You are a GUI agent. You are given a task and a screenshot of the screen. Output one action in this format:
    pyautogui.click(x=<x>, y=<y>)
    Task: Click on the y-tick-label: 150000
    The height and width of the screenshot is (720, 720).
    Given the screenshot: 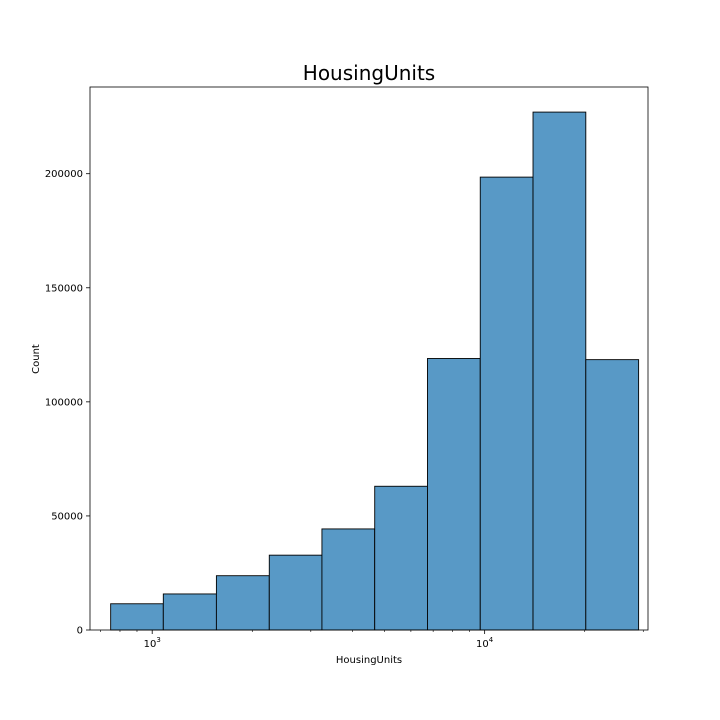 What is the action you would take?
    pyautogui.click(x=64, y=288)
    